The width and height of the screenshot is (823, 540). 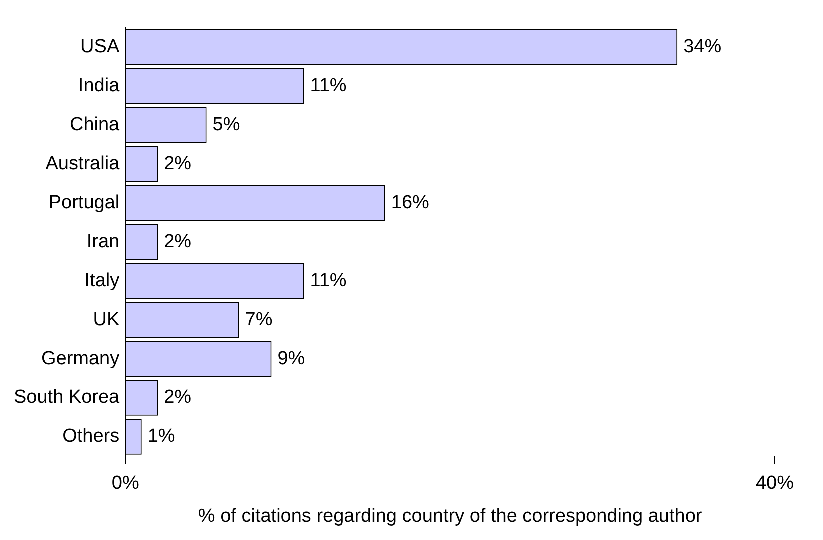 I want to click on y-tick-label: USA, so click(x=100, y=47).